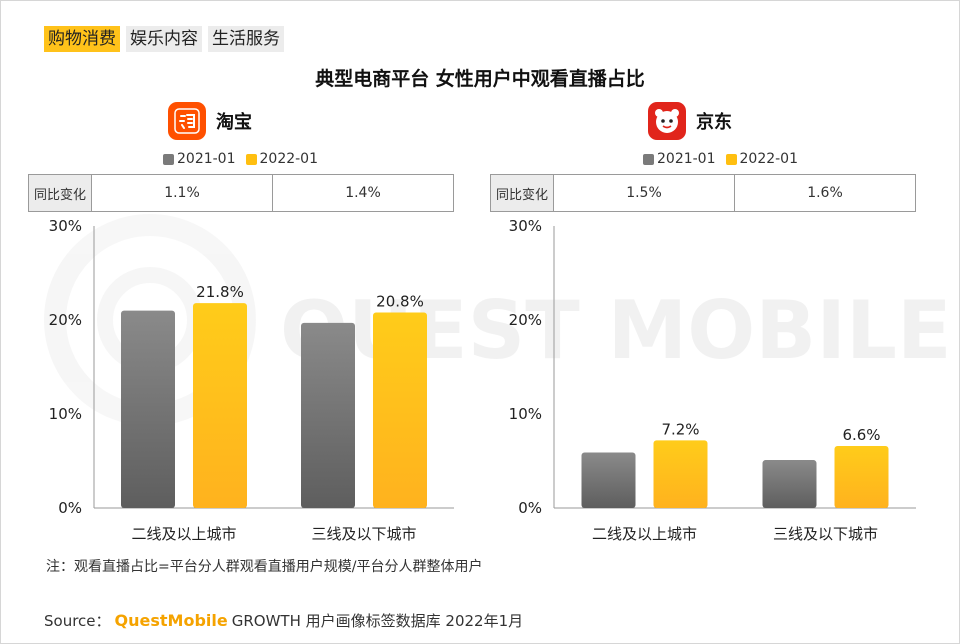 The height and width of the screenshot is (644, 960). I want to click on tab-shopping: 购物消费, so click(82, 39).